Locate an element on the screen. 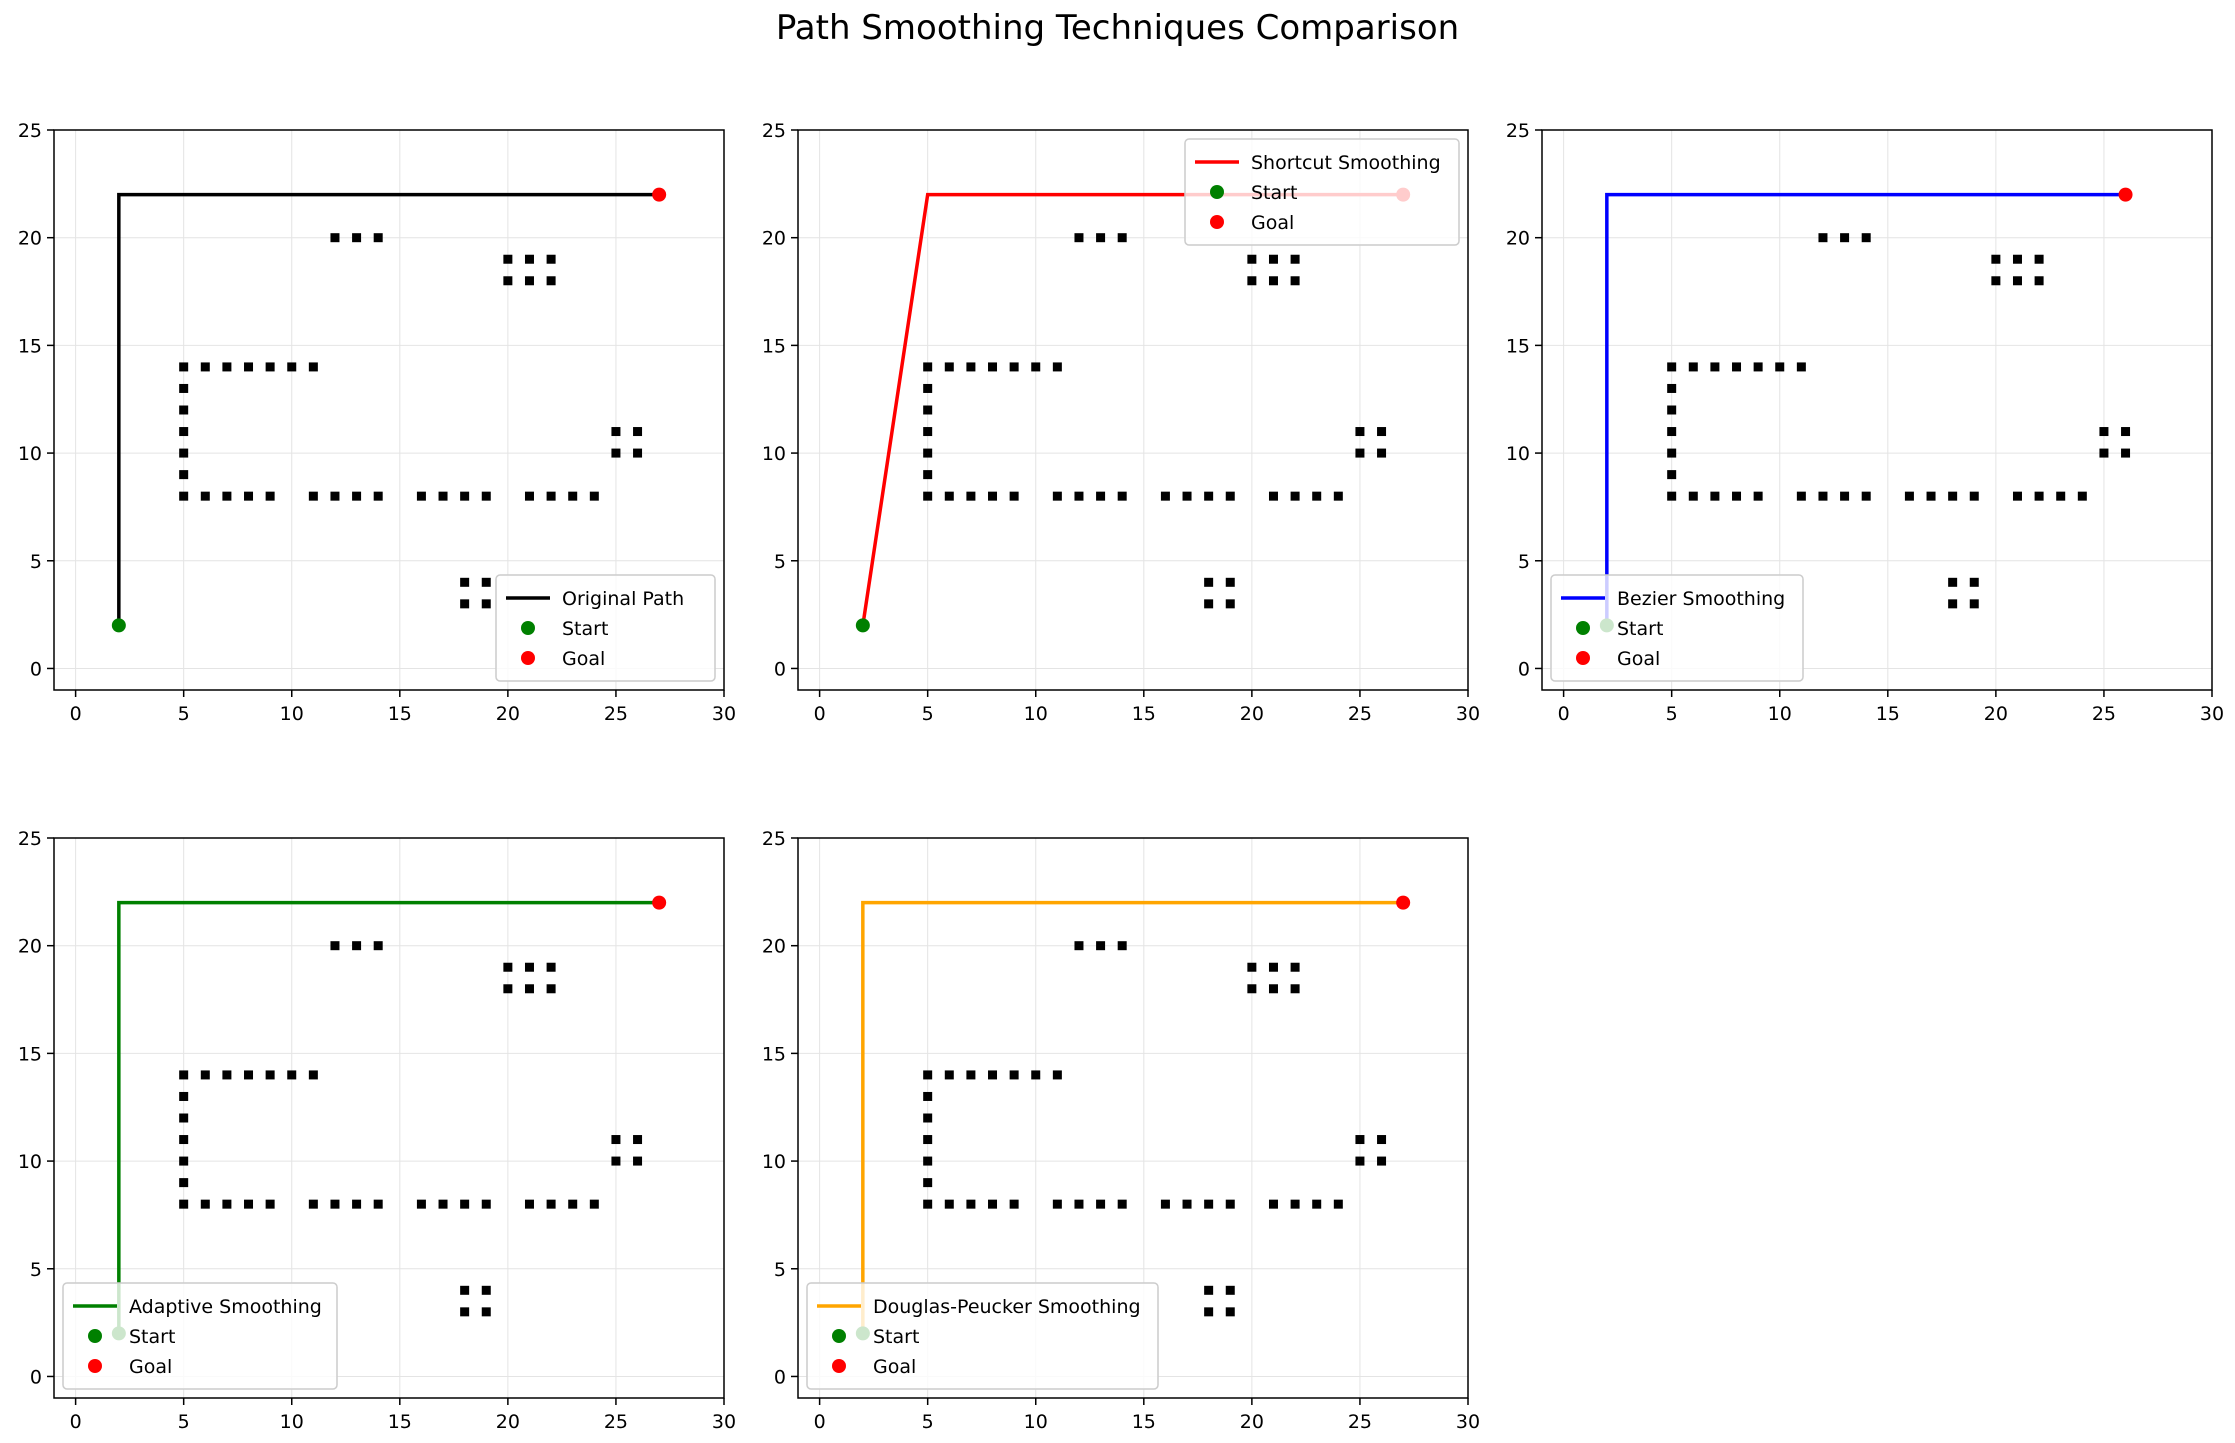 The width and height of the screenshot is (2235, 1443). axes-frame is located at coordinates (1133, 1118).